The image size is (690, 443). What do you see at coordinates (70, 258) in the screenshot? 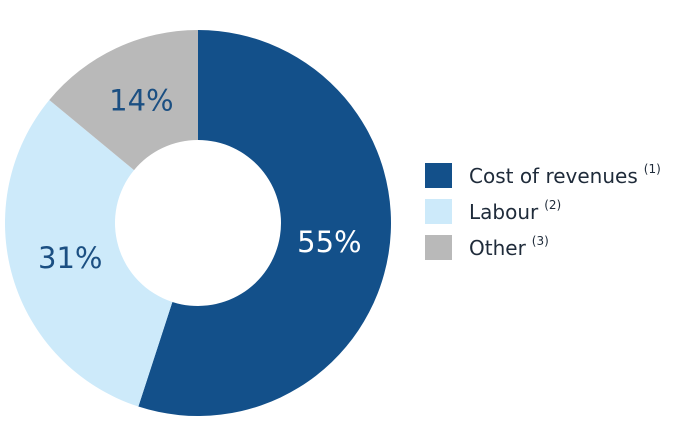
I see `data-label: 31%` at bounding box center [70, 258].